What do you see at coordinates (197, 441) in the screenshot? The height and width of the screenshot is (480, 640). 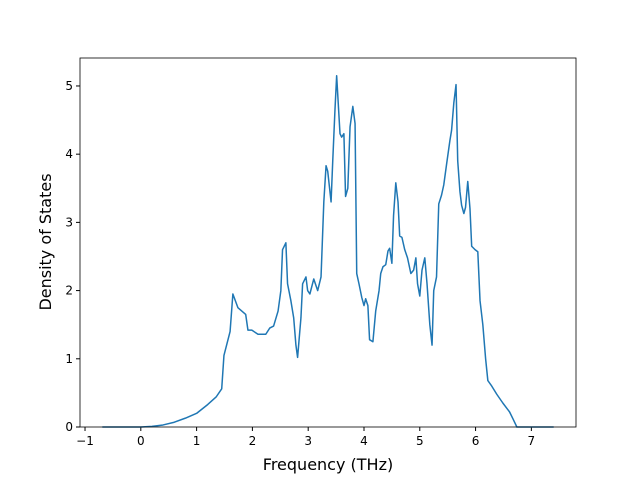 I see `x-tick-label: 1` at bounding box center [197, 441].